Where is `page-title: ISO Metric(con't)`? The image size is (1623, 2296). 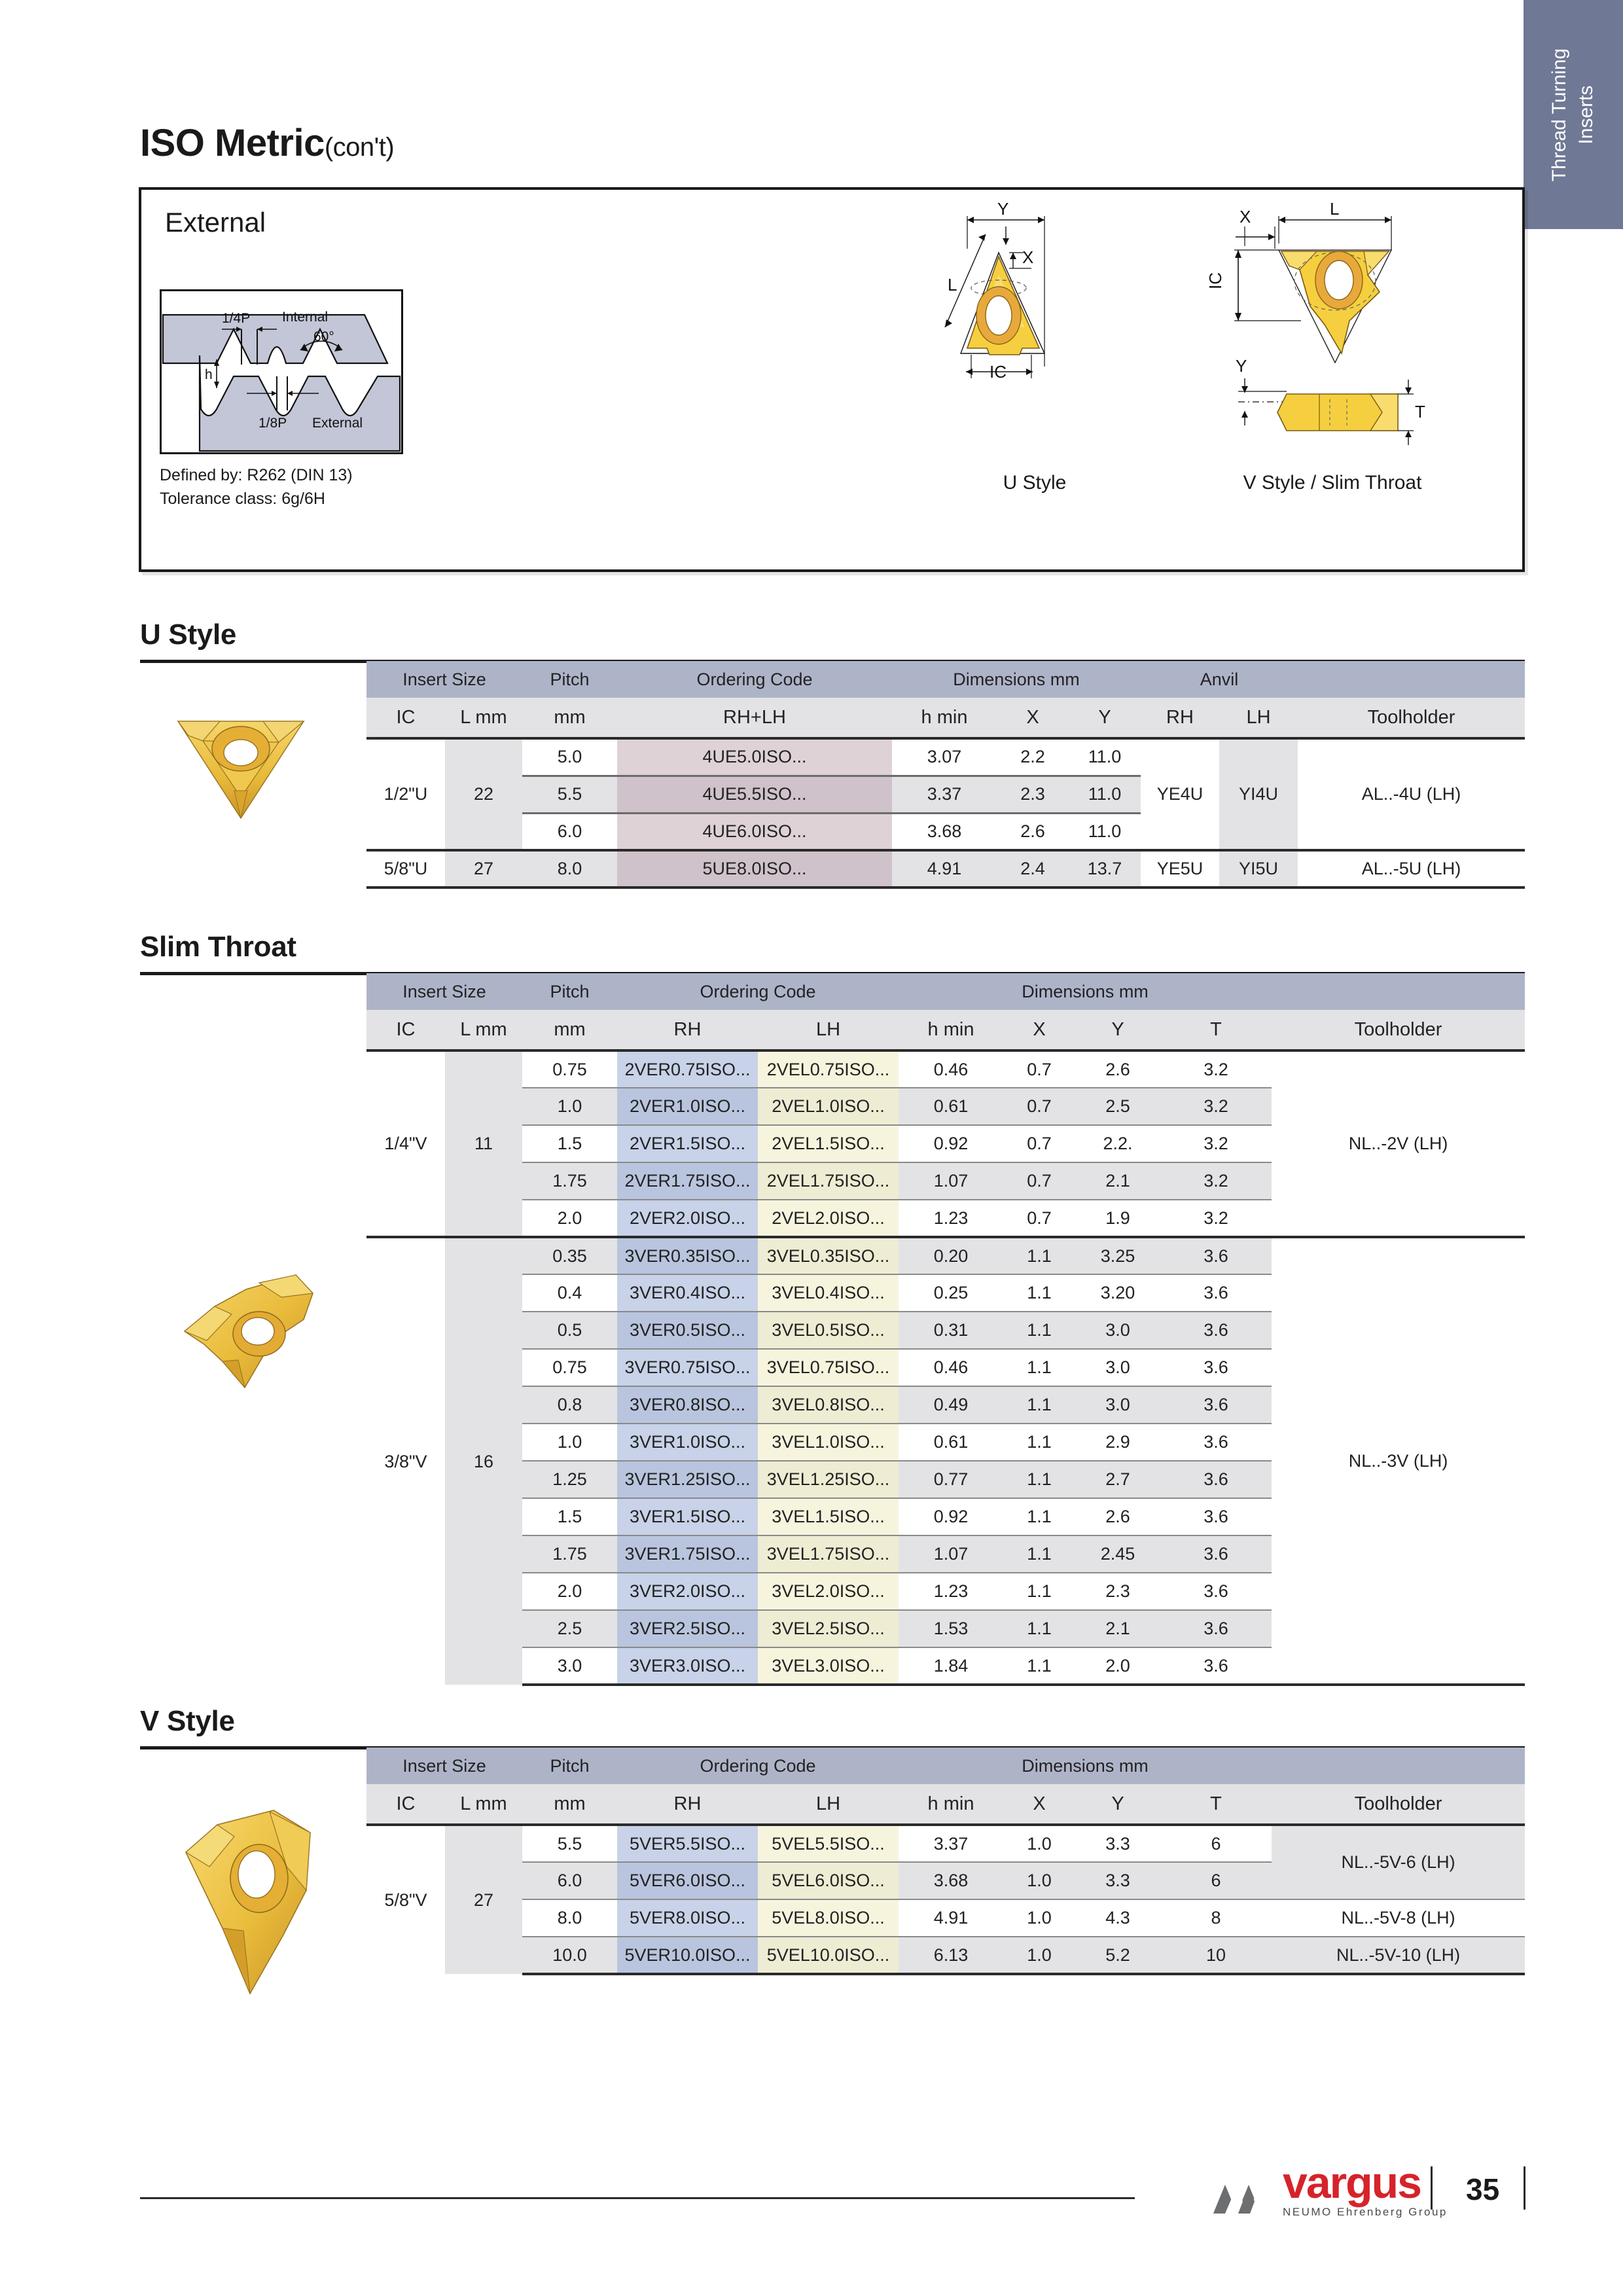 page-title: ISO Metric(con't) is located at coordinates (267, 143).